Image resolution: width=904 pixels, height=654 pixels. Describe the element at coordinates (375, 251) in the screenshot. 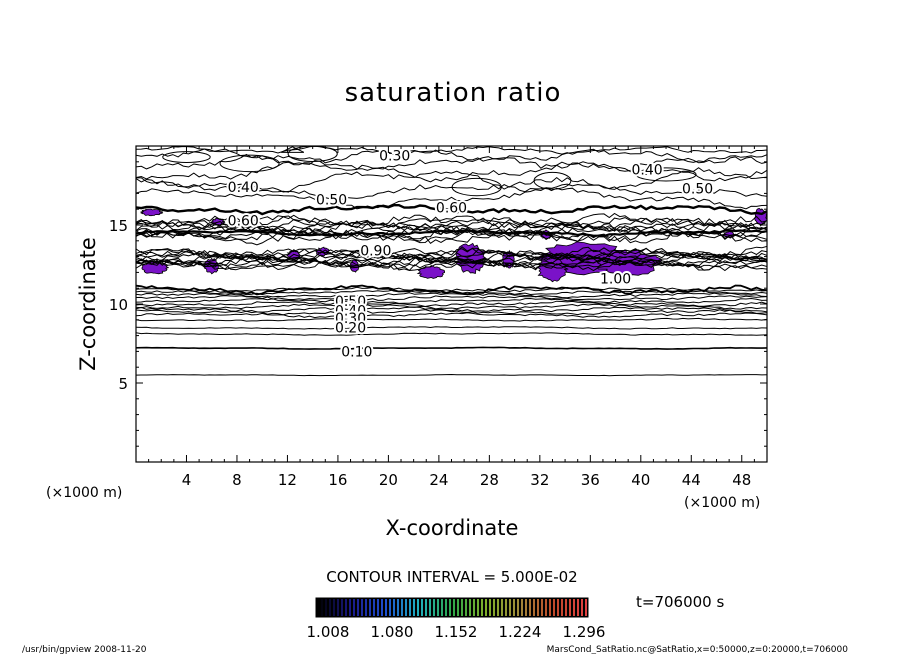

I see `contour-label: 0.90` at that location.